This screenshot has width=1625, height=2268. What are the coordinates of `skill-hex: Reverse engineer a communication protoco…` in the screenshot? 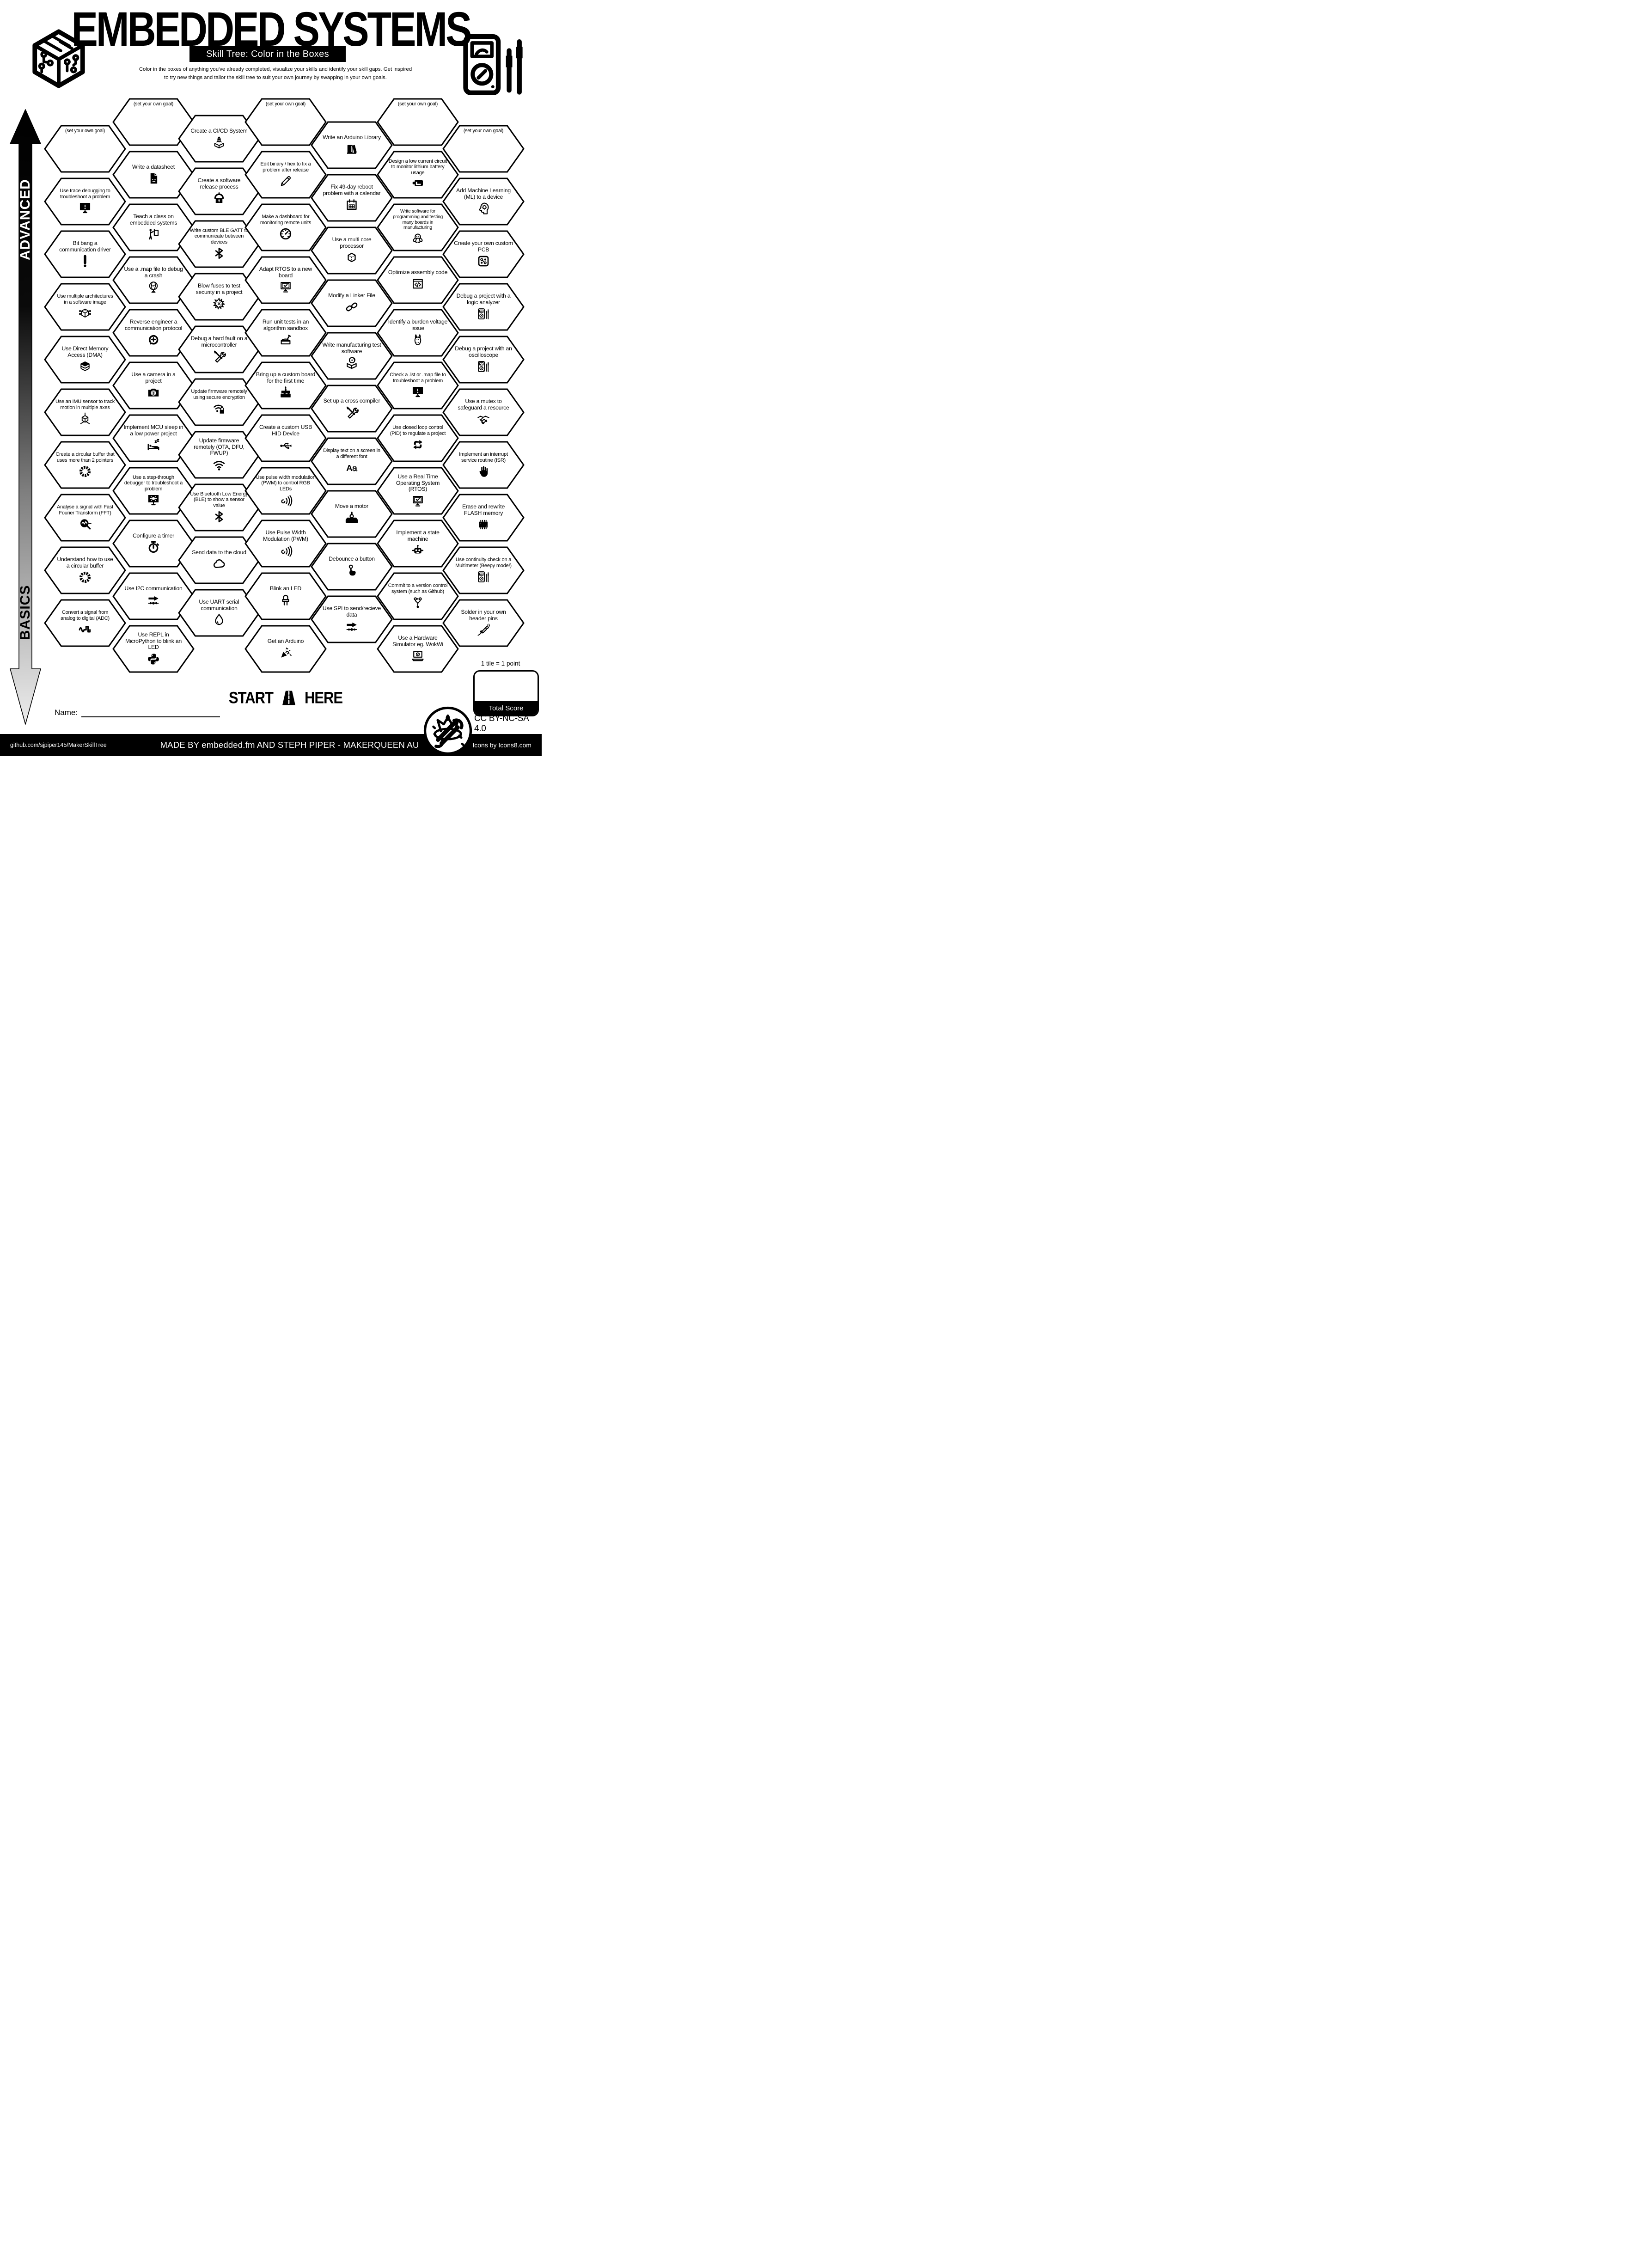 It's located at (153, 333).